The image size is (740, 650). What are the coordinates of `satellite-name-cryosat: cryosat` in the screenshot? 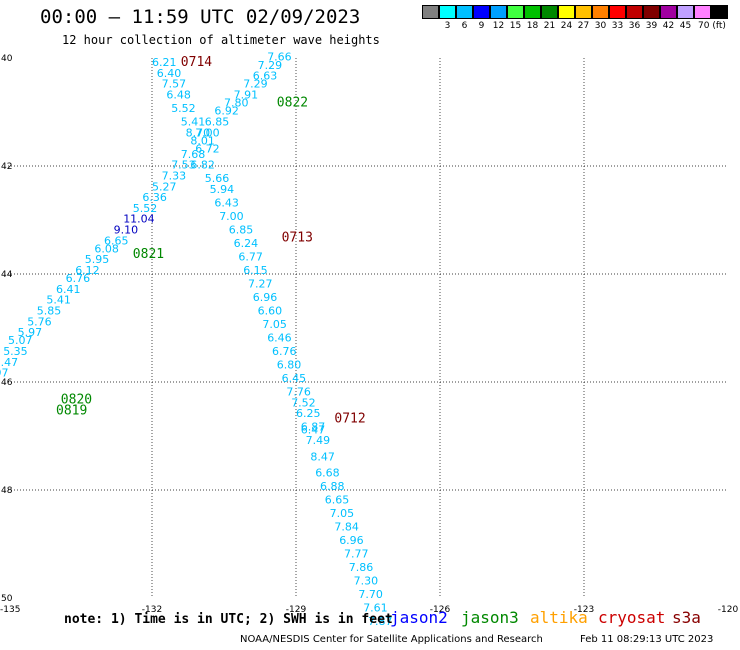 It's located at (632, 617).